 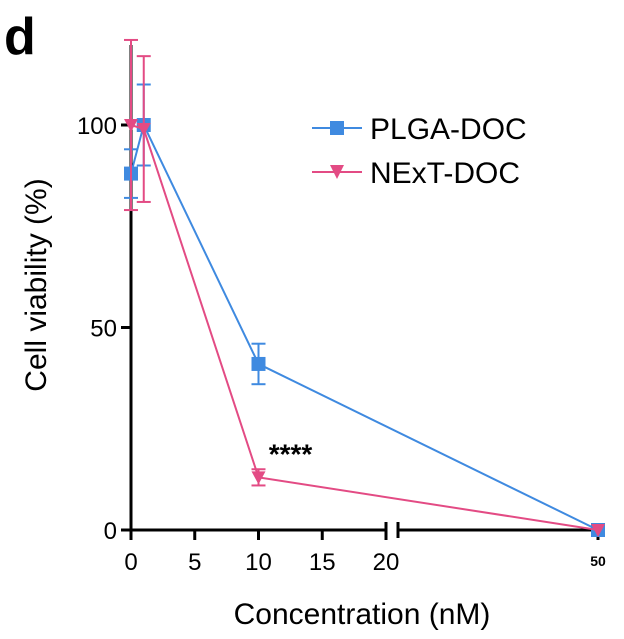 I want to click on y-tick-label: 50, so click(x=103, y=329).